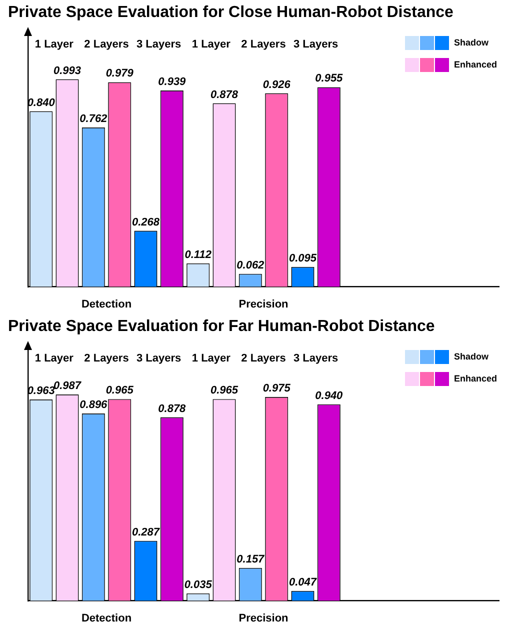 This screenshot has height=644, width=505. Describe the element at coordinates (172, 82) in the screenshot. I see `data-label: 0.939` at that location.